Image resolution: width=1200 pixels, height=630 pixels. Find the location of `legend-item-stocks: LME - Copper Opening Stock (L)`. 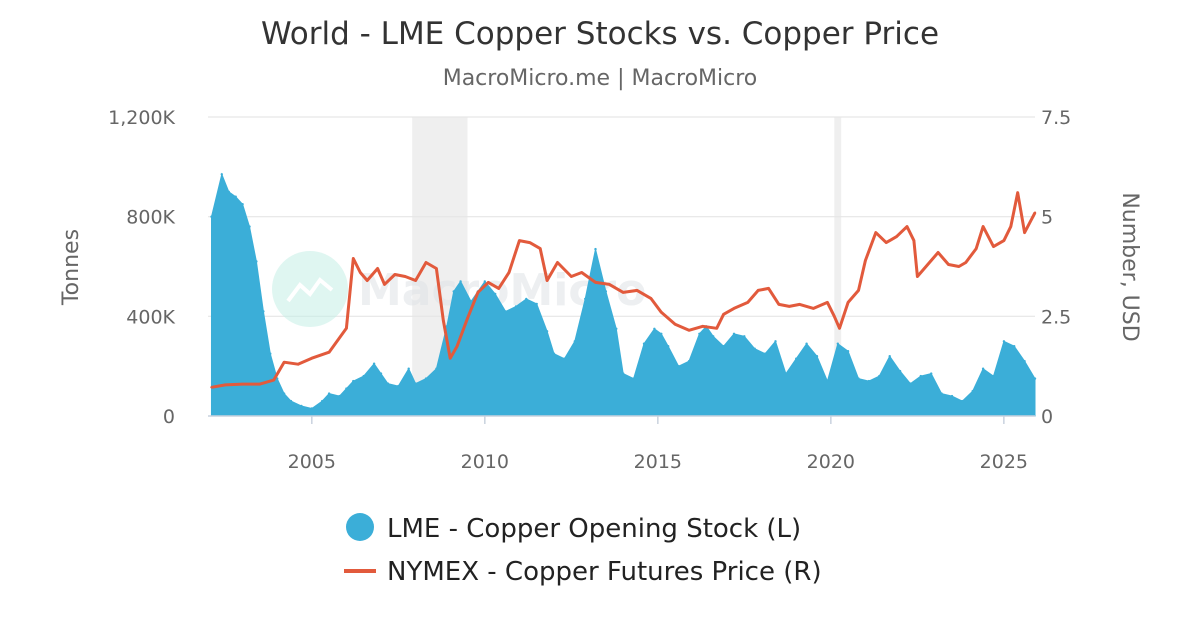

legend-item-stocks: LME - Copper Opening Stock (L) is located at coordinates (573, 528).